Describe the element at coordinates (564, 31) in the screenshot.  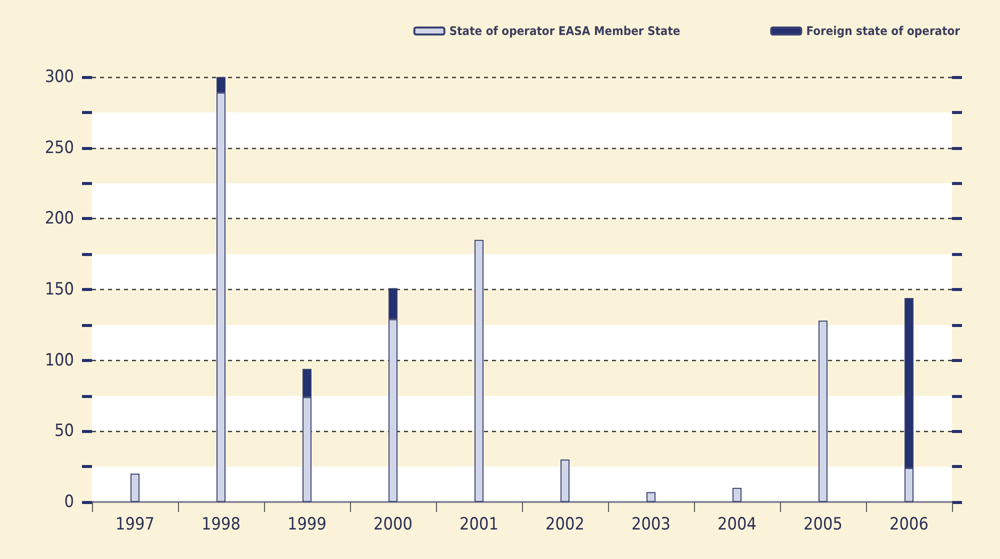
I see `legend-label: State of operator EASA Member State` at that location.